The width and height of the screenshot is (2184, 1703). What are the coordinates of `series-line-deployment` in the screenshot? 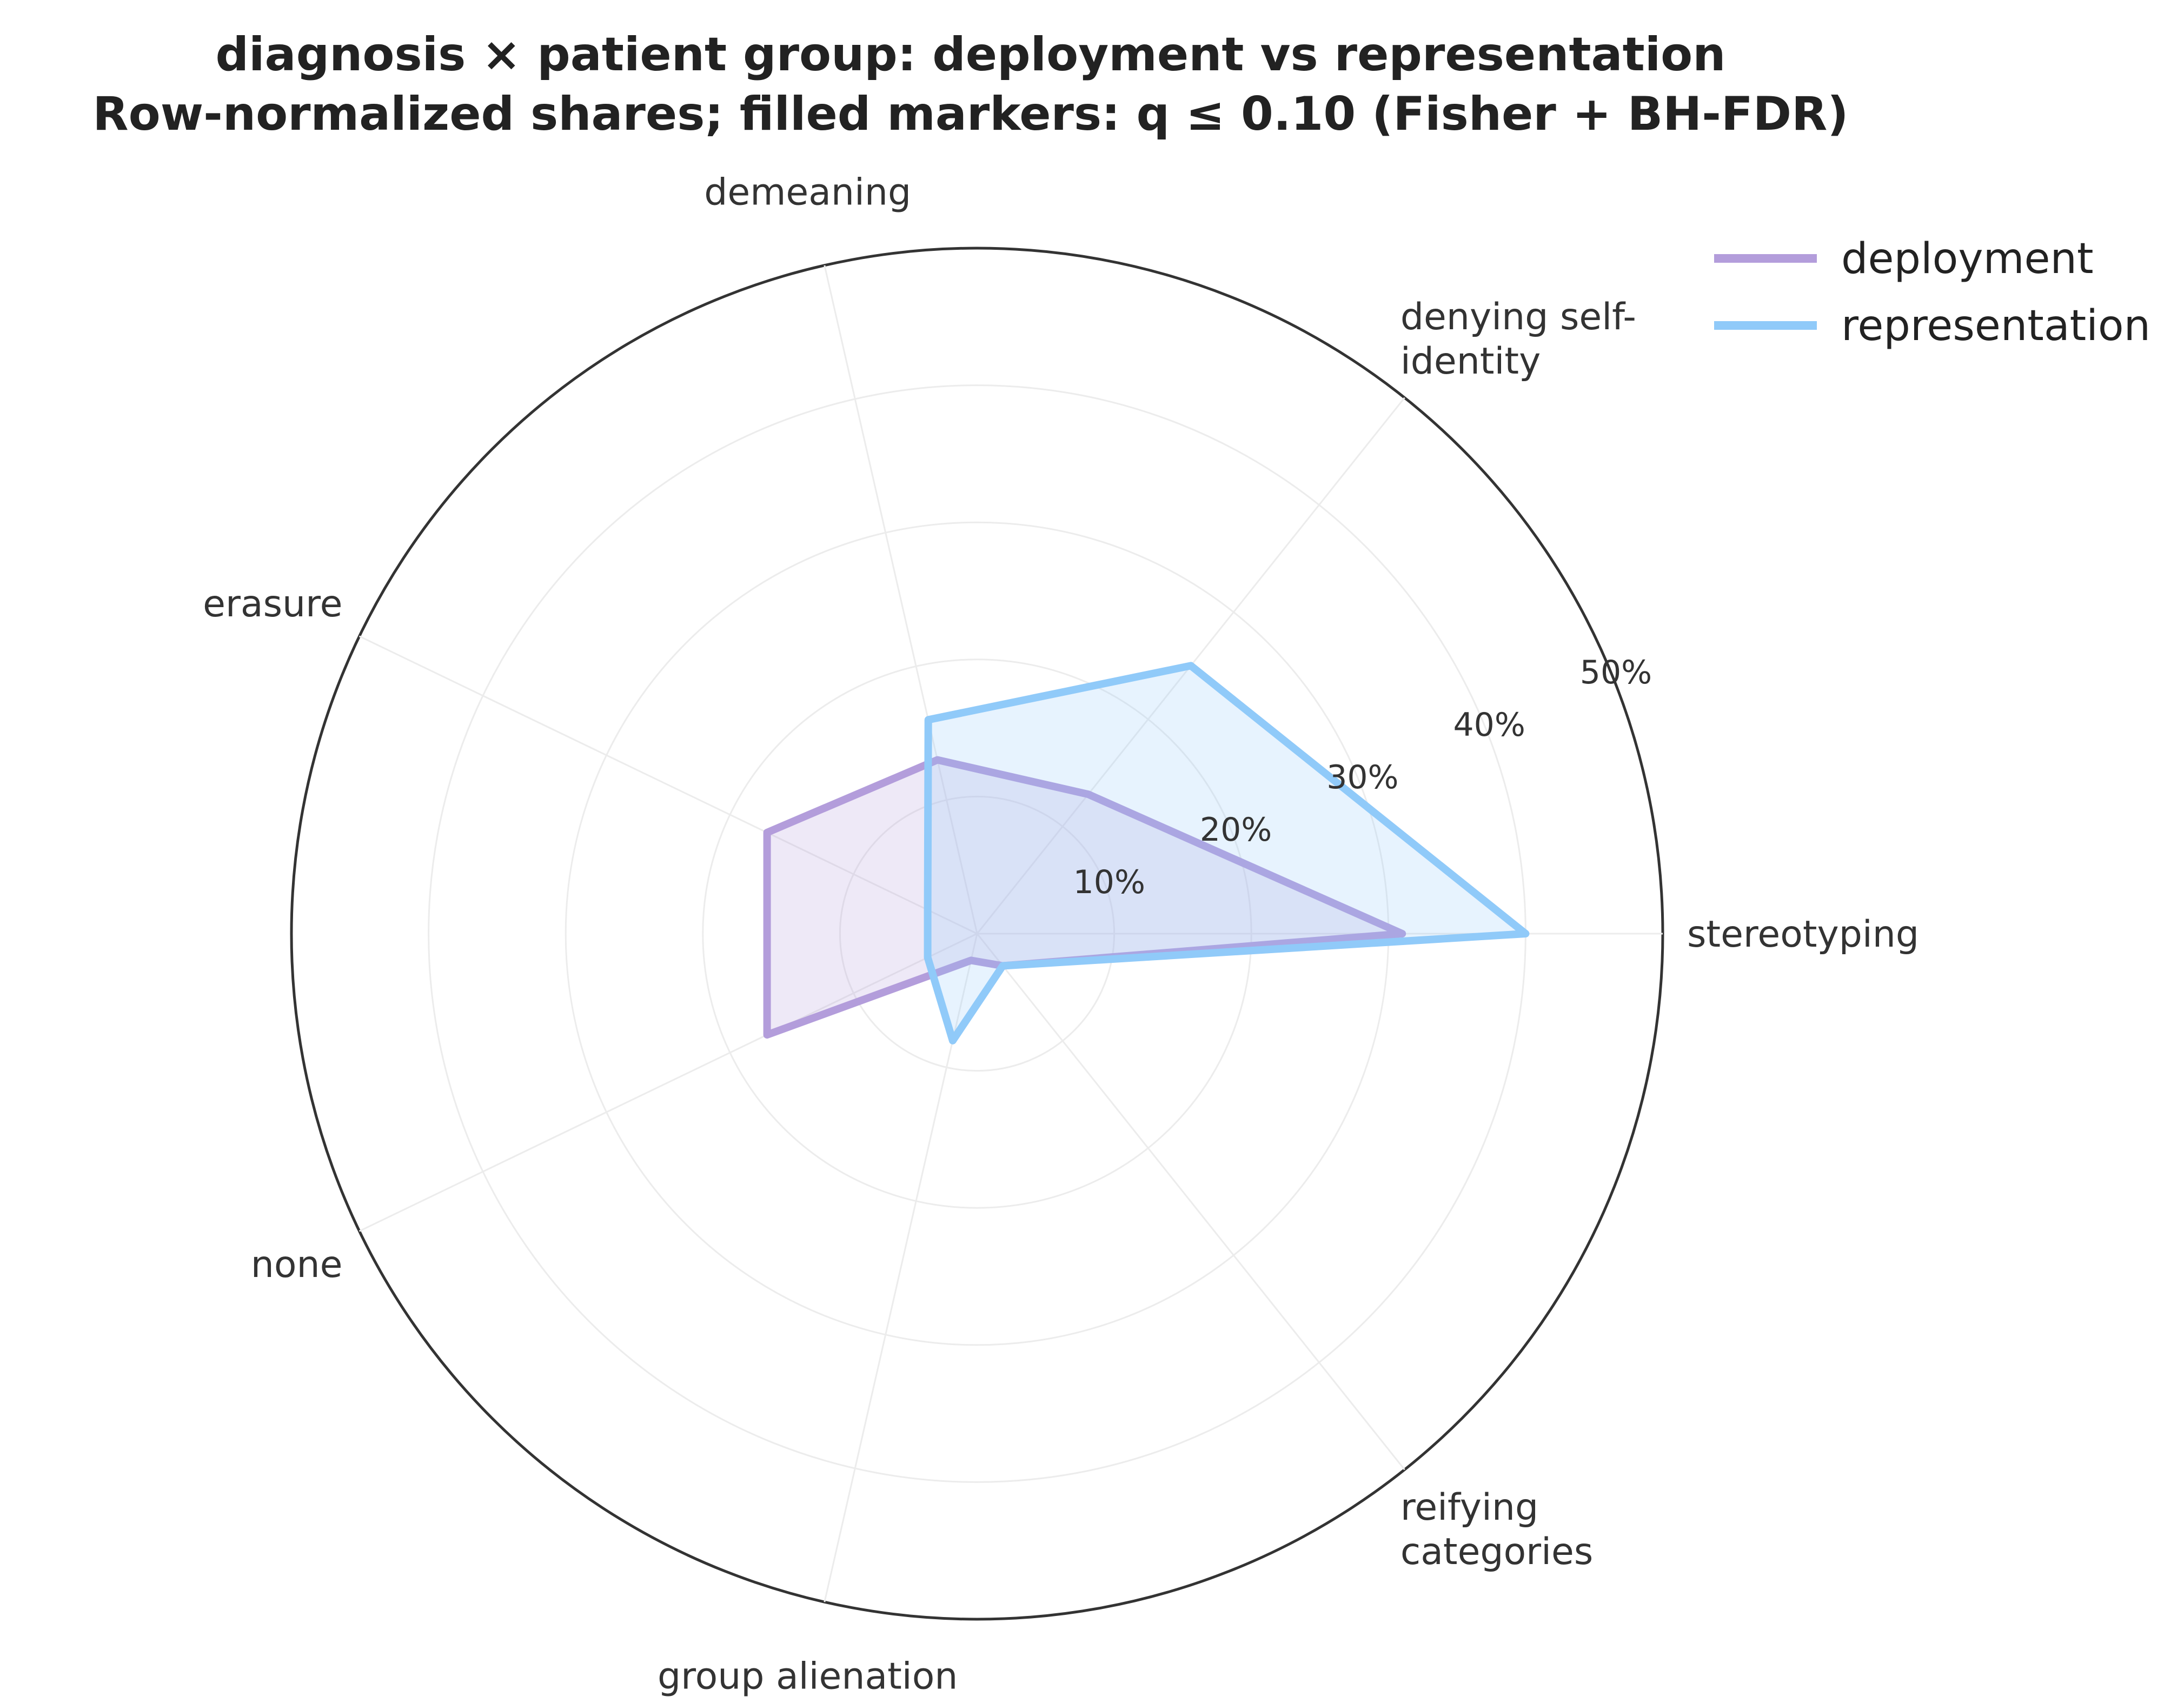 It's located at (1084, 897).